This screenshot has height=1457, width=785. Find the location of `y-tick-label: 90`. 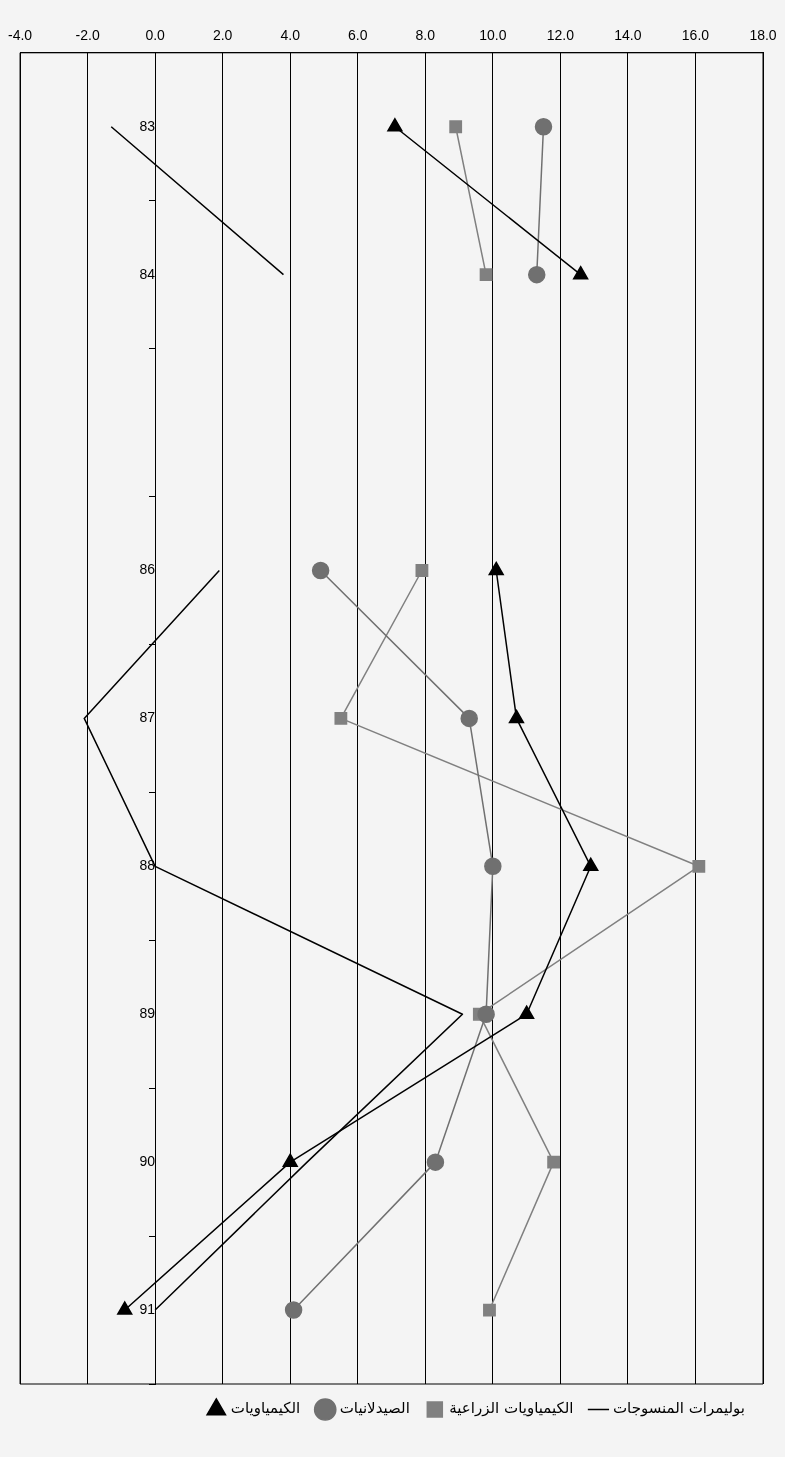

y-tick-label: 90 is located at coordinates (147, 1160).